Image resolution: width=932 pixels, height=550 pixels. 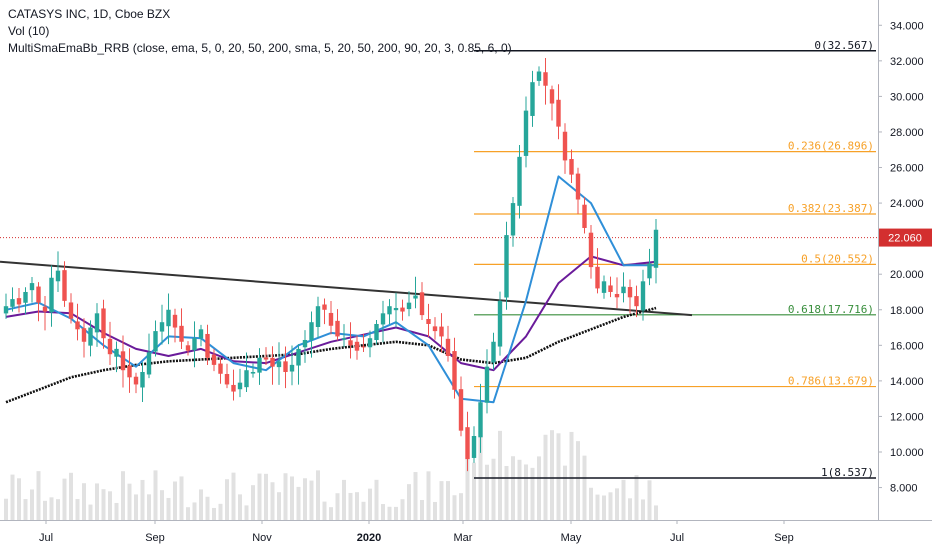 What do you see at coordinates (262, 538) in the screenshot?
I see `time-tick-label: Nov` at bounding box center [262, 538].